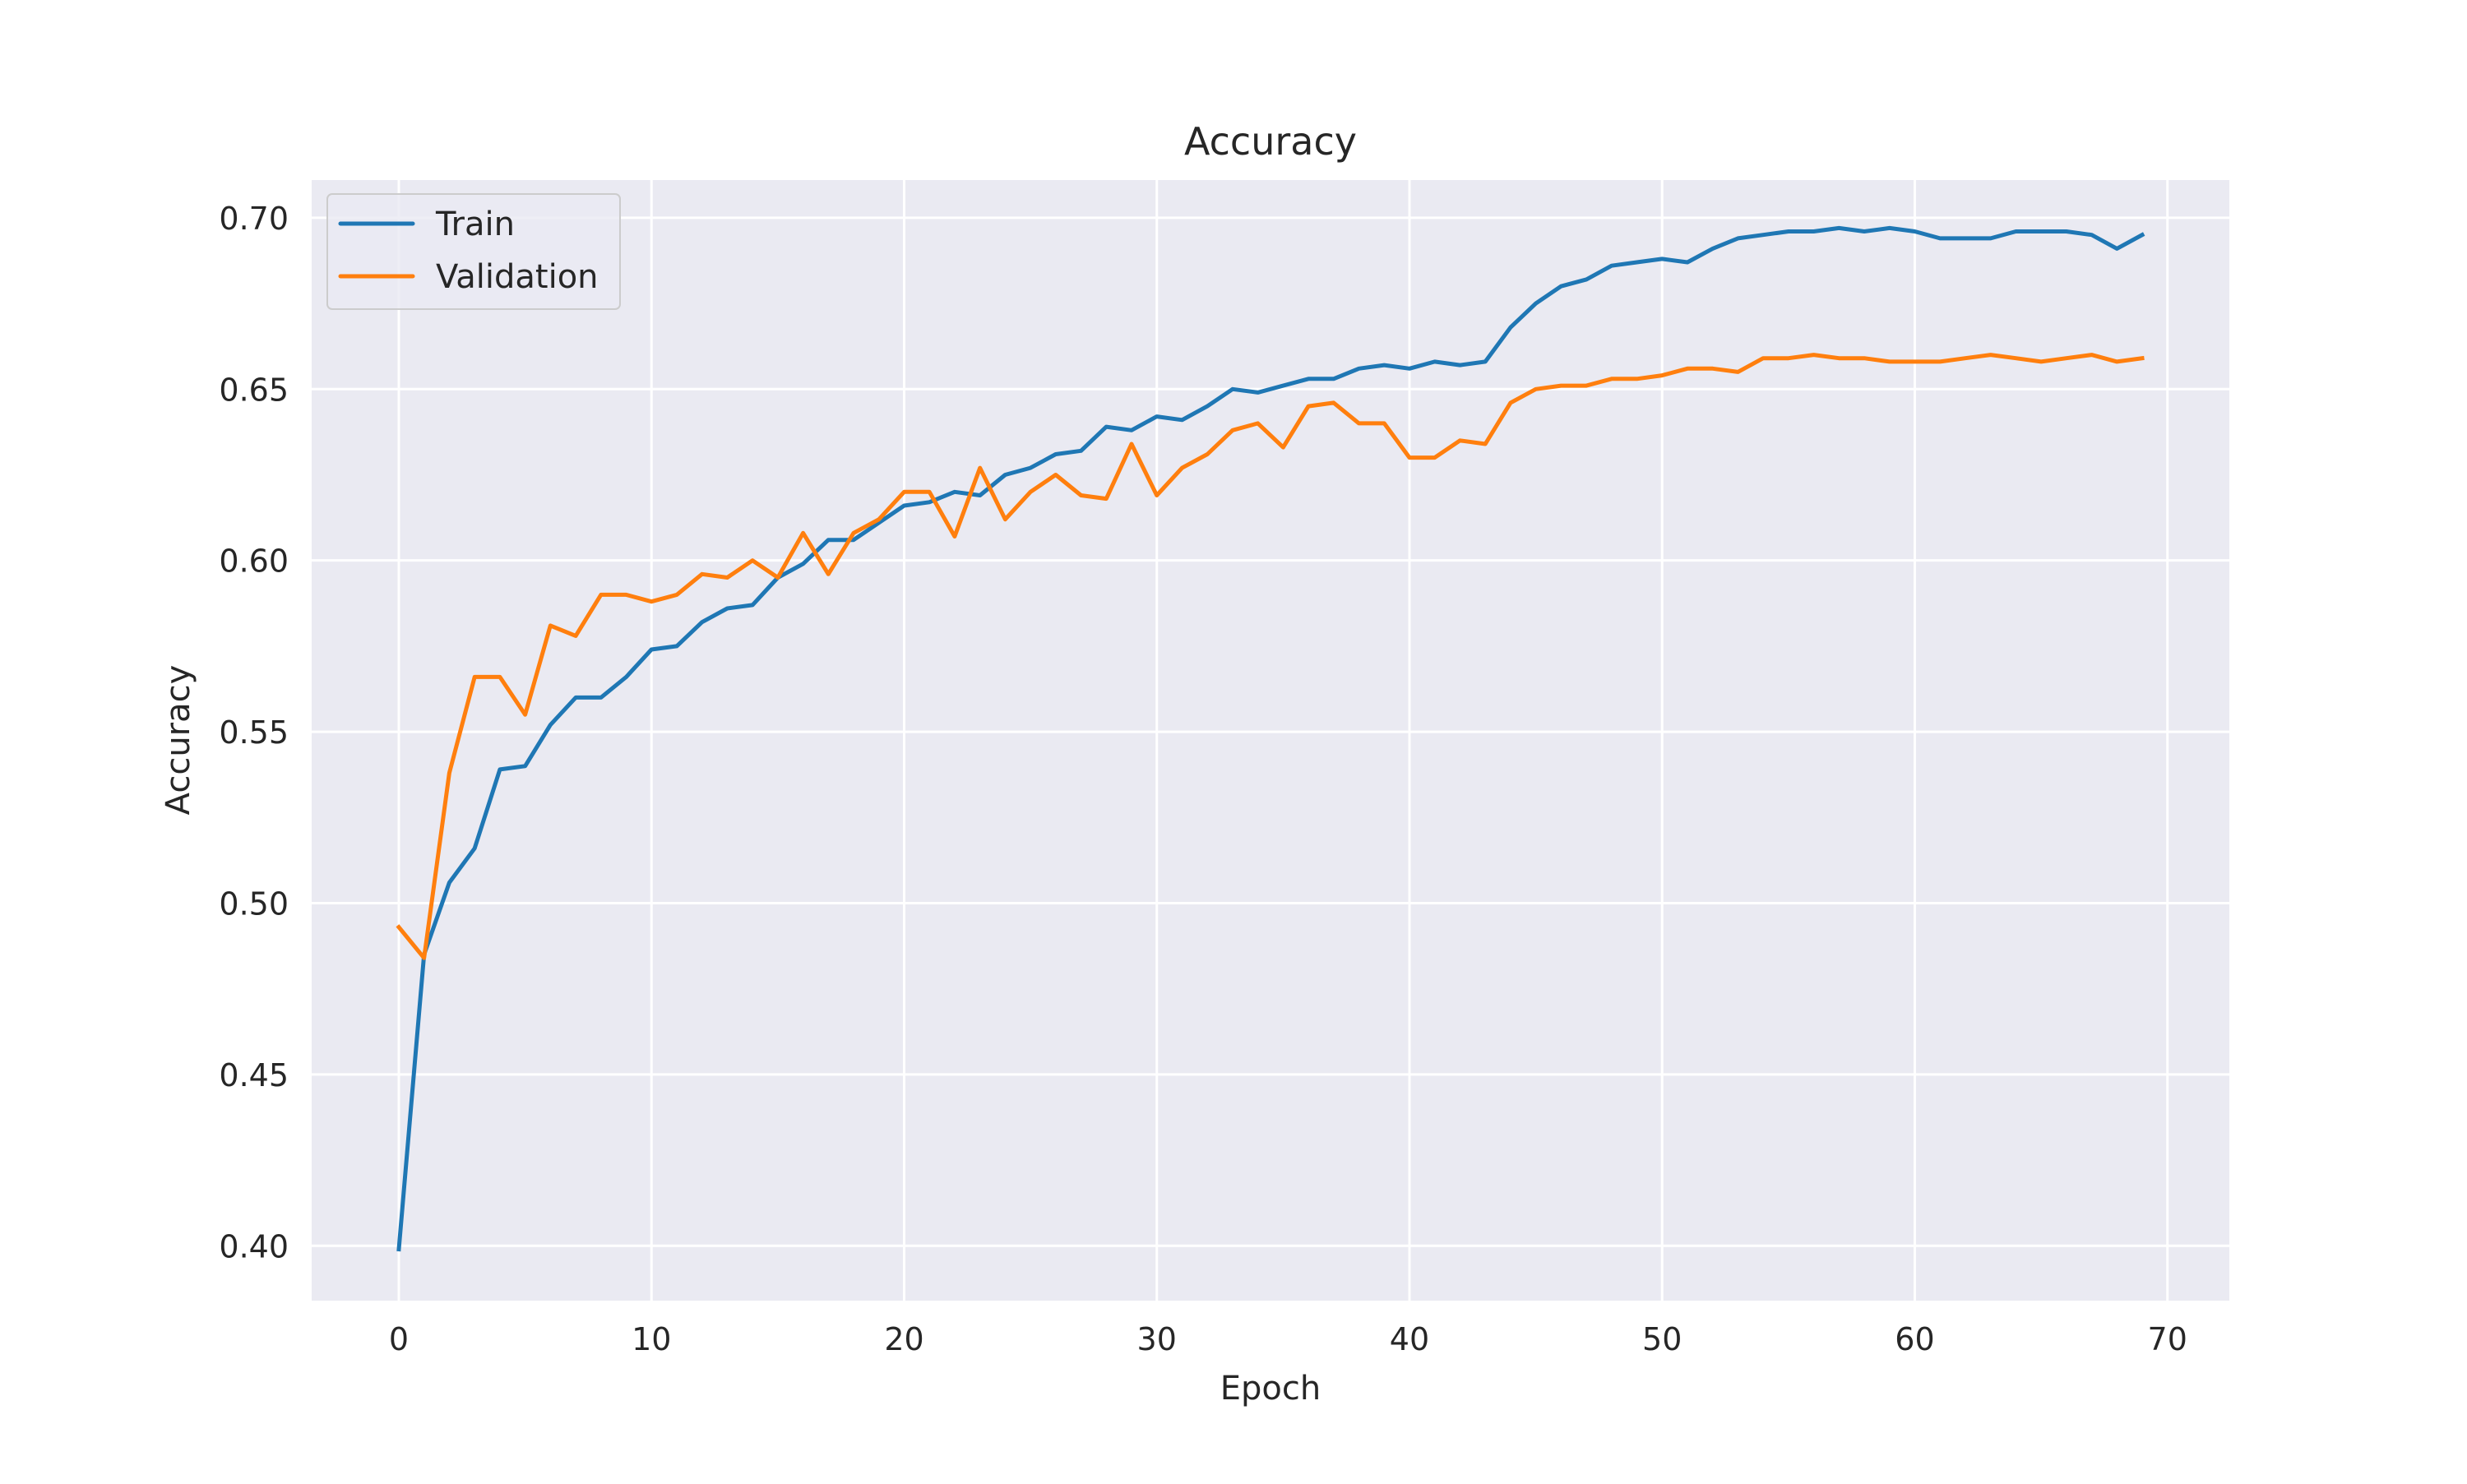 This screenshot has width=2467, height=1484. I want to click on legend: Train Validation, so click(474, 251).